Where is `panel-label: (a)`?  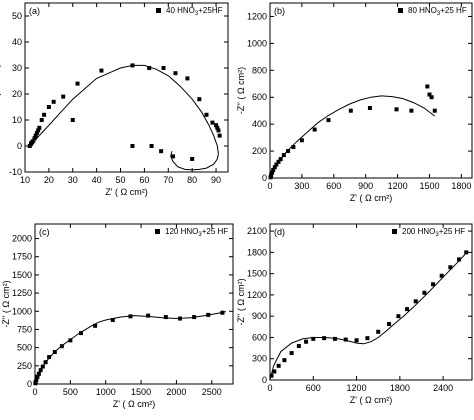 panel-label: (a) is located at coordinates (34, 11).